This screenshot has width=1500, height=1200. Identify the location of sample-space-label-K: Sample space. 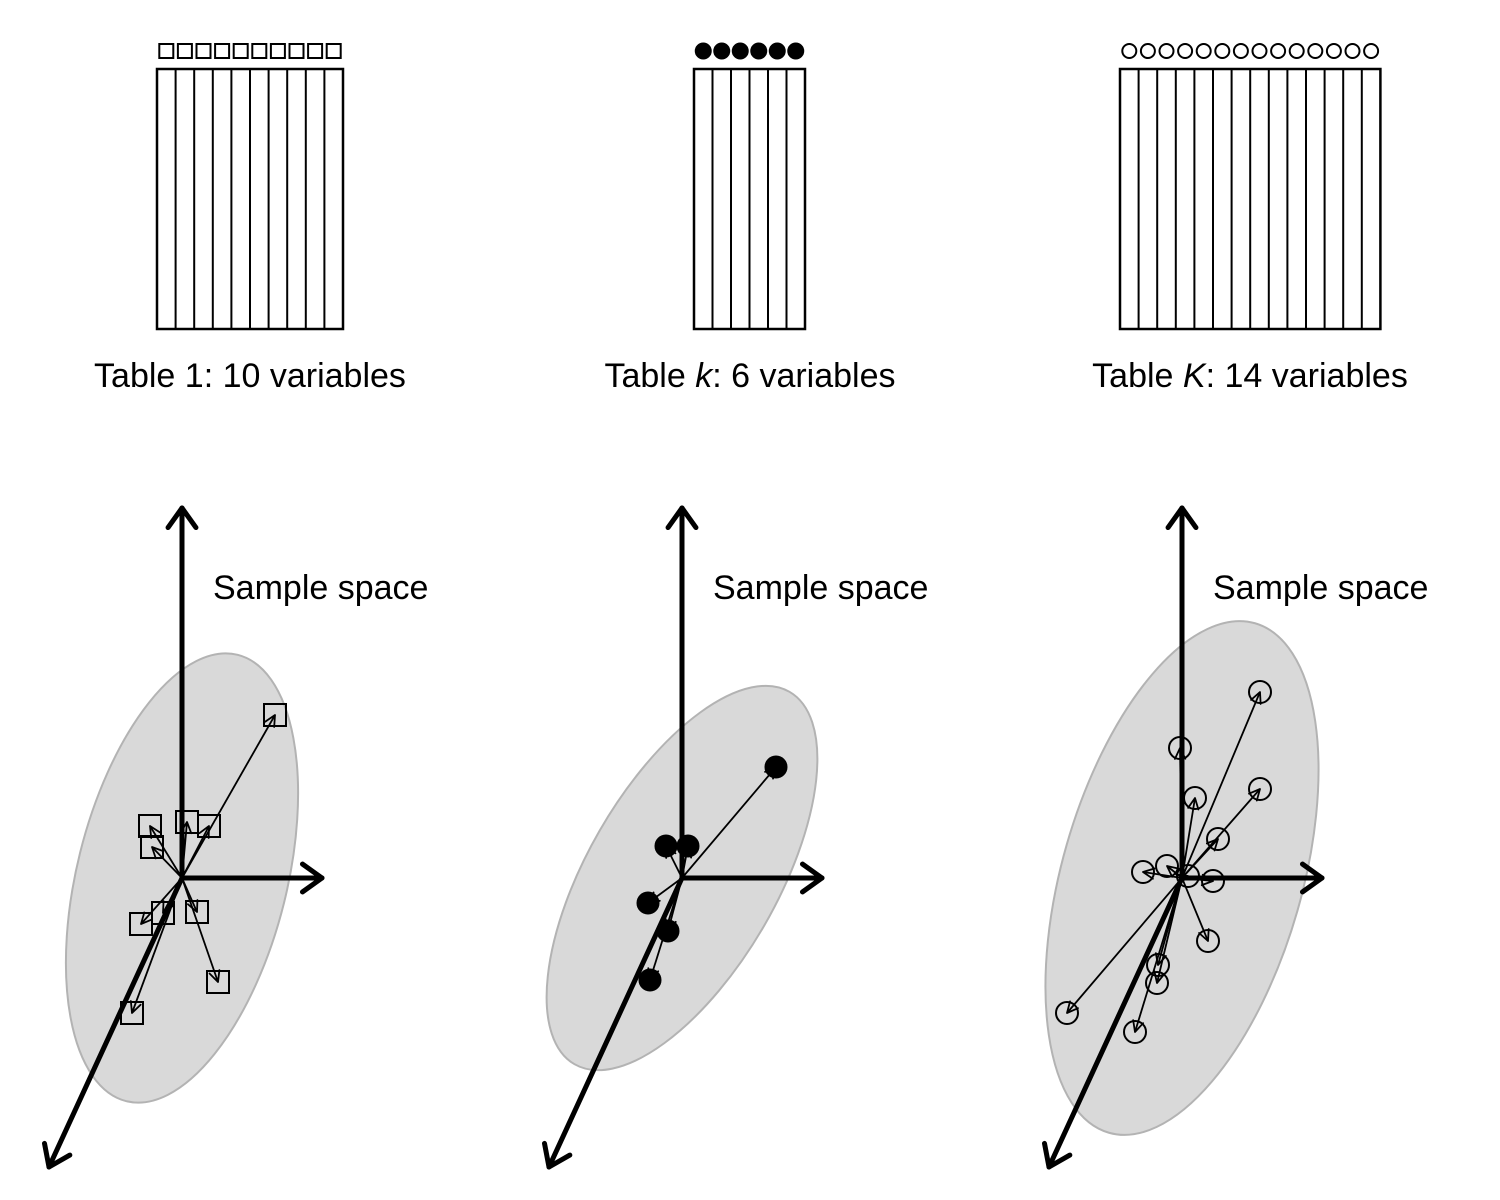
(1320, 588).